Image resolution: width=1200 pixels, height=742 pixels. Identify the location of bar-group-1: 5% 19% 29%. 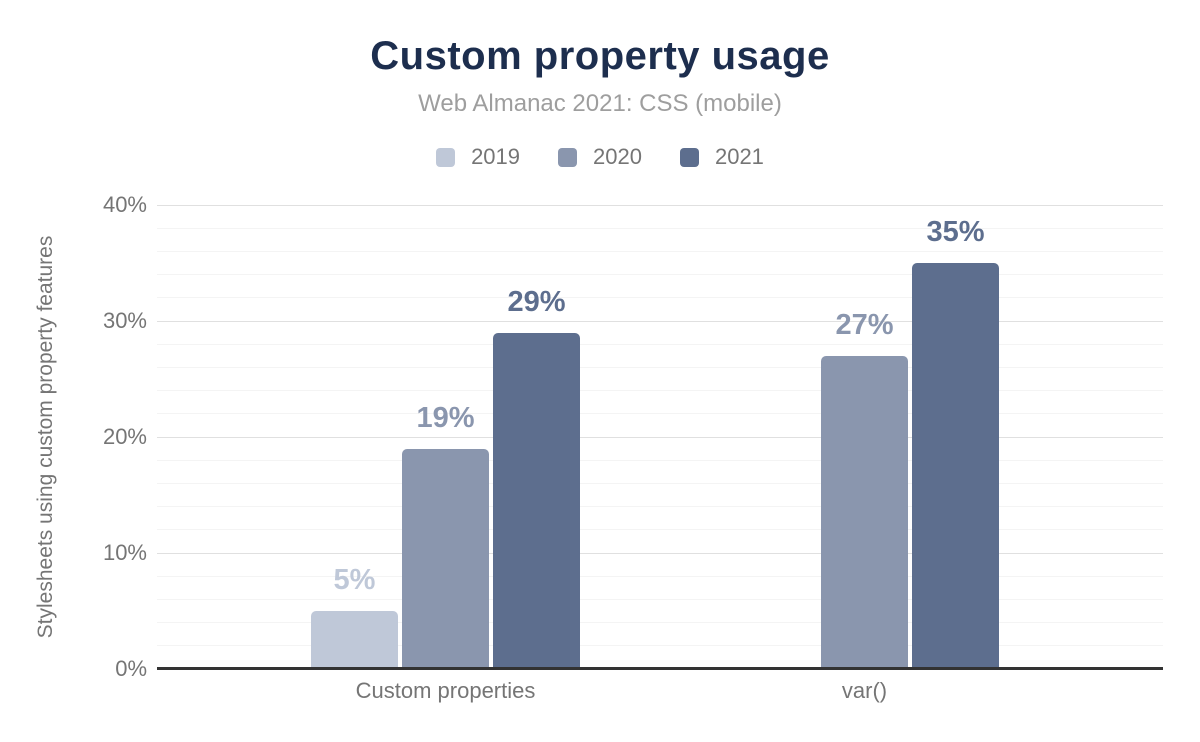
(445, 477).